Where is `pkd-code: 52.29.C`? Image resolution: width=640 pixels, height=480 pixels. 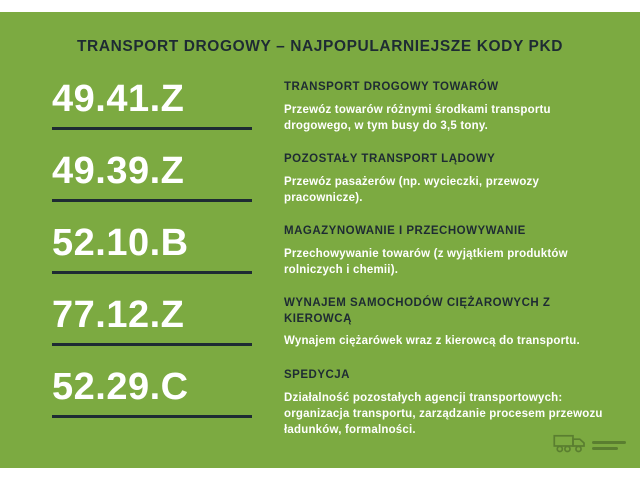
pkd-code: 52.29.C is located at coordinates (120, 387).